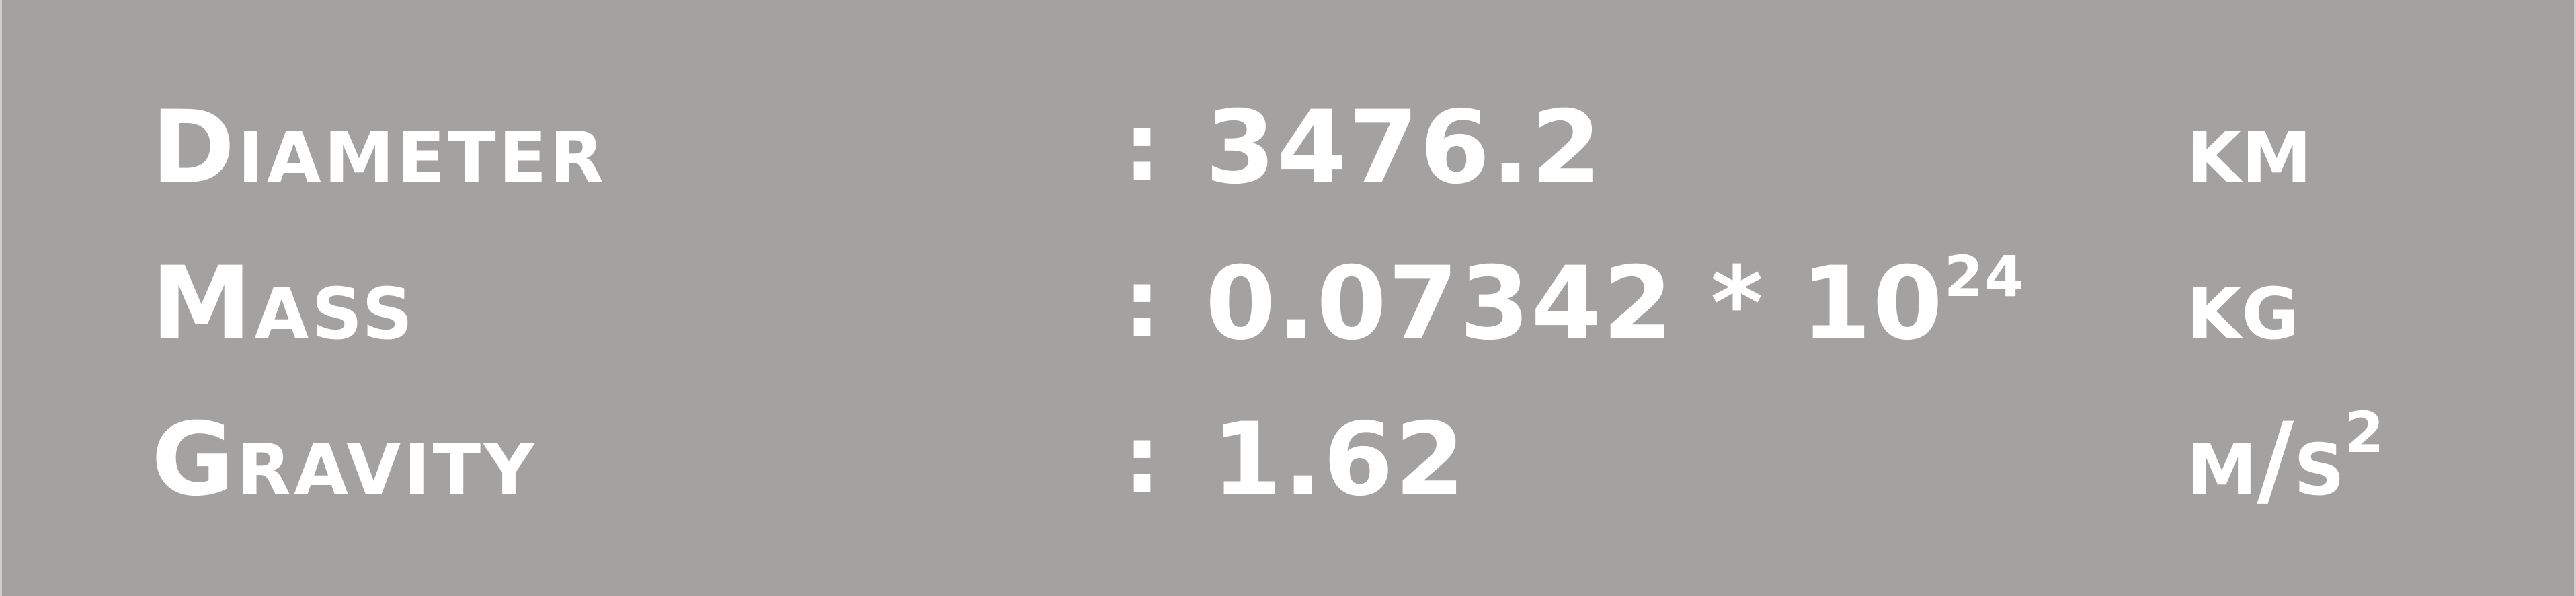 The width and height of the screenshot is (2576, 596). Describe the element at coordinates (1574, 304) in the screenshot. I see `mass-value-text: 0.07342 * 10` at that location.